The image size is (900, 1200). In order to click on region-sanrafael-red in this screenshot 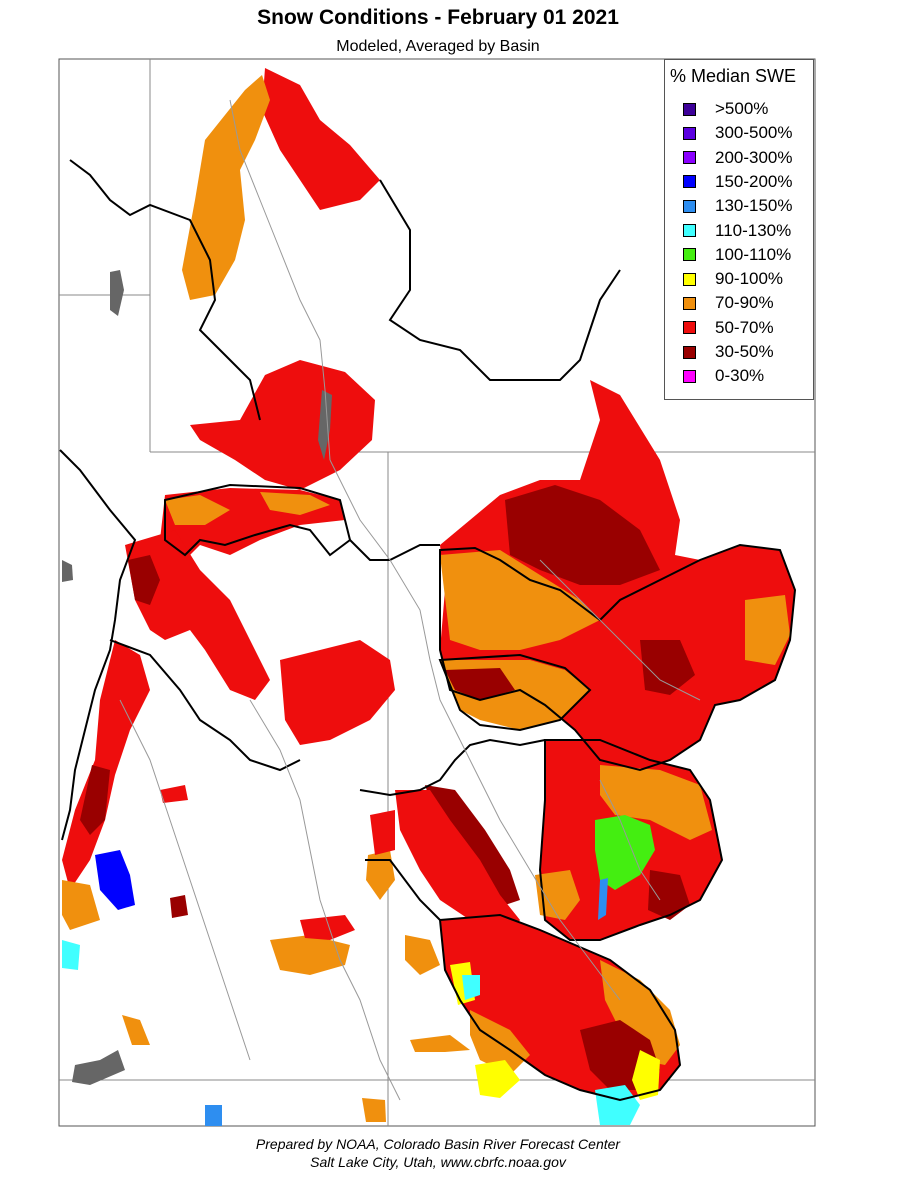, I will do `click(457, 862)`.